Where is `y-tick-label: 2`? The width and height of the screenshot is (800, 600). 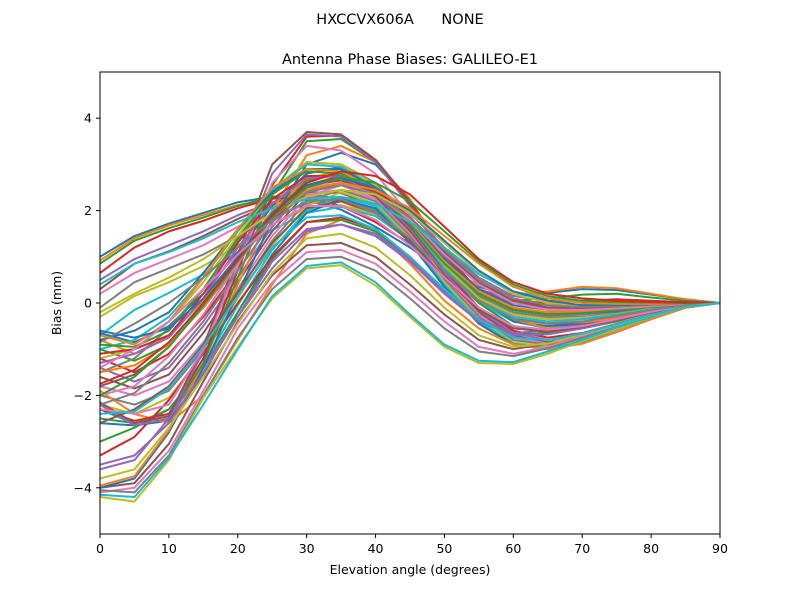
y-tick-label: 2 is located at coordinates (88, 210).